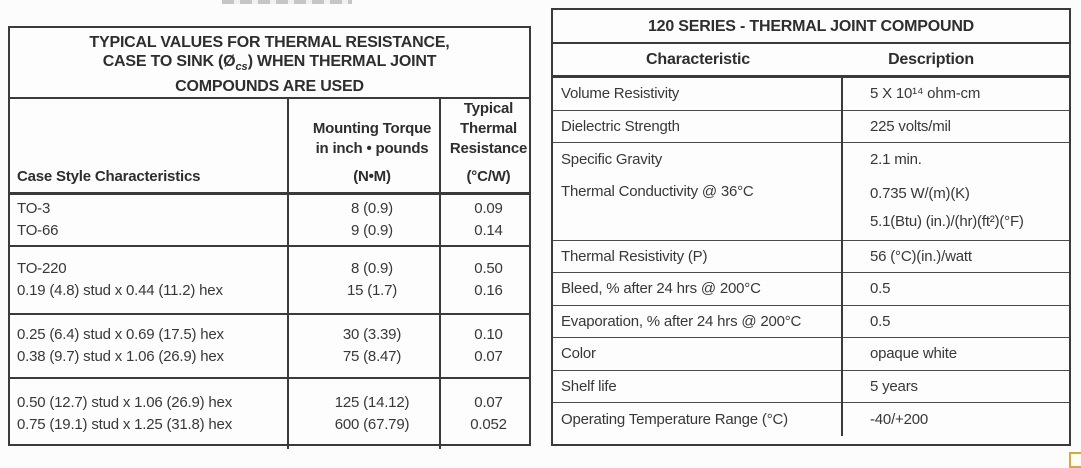 Image resolution: width=1081 pixels, height=468 pixels. What do you see at coordinates (921, 256) in the screenshot?
I see `description-cell: 56 (°C)(in.)/watt` at bounding box center [921, 256].